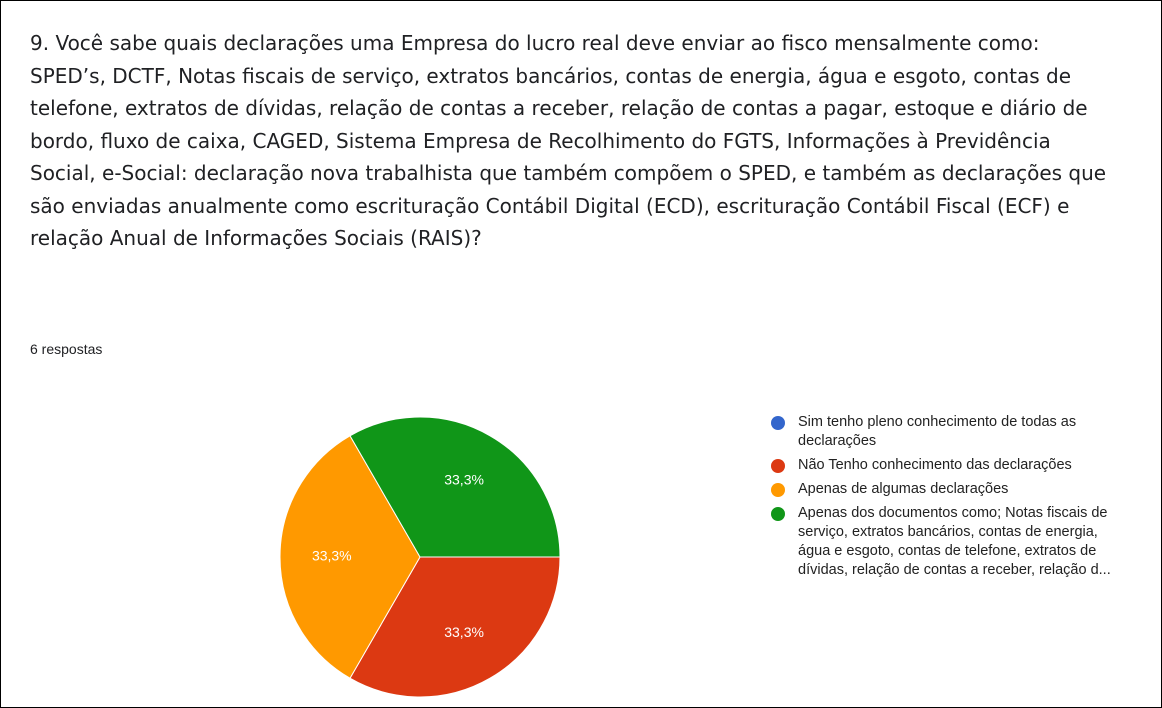 This screenshot has height=708, width=1162. Describe the element at coordinates (66, 349) in the screenshot. I see `response-count: 6 respostas` at that location.